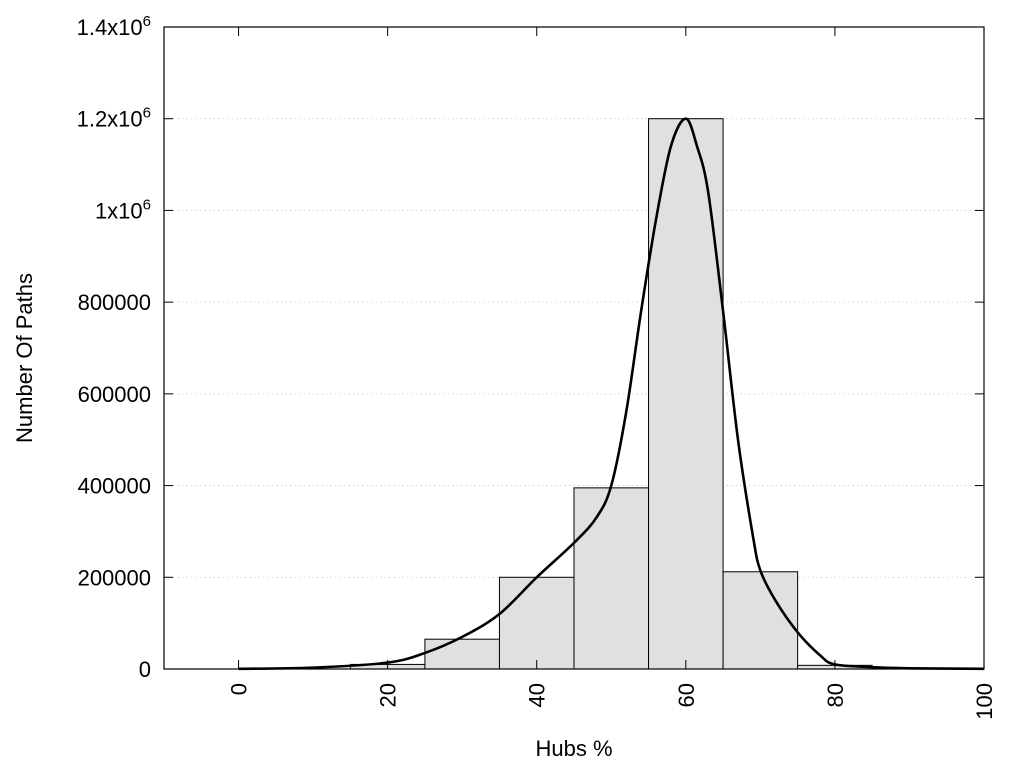 This screenshot has width=1024, height=768. I want to click on y-axis-title: Number Of Paths, so click(24, 358).